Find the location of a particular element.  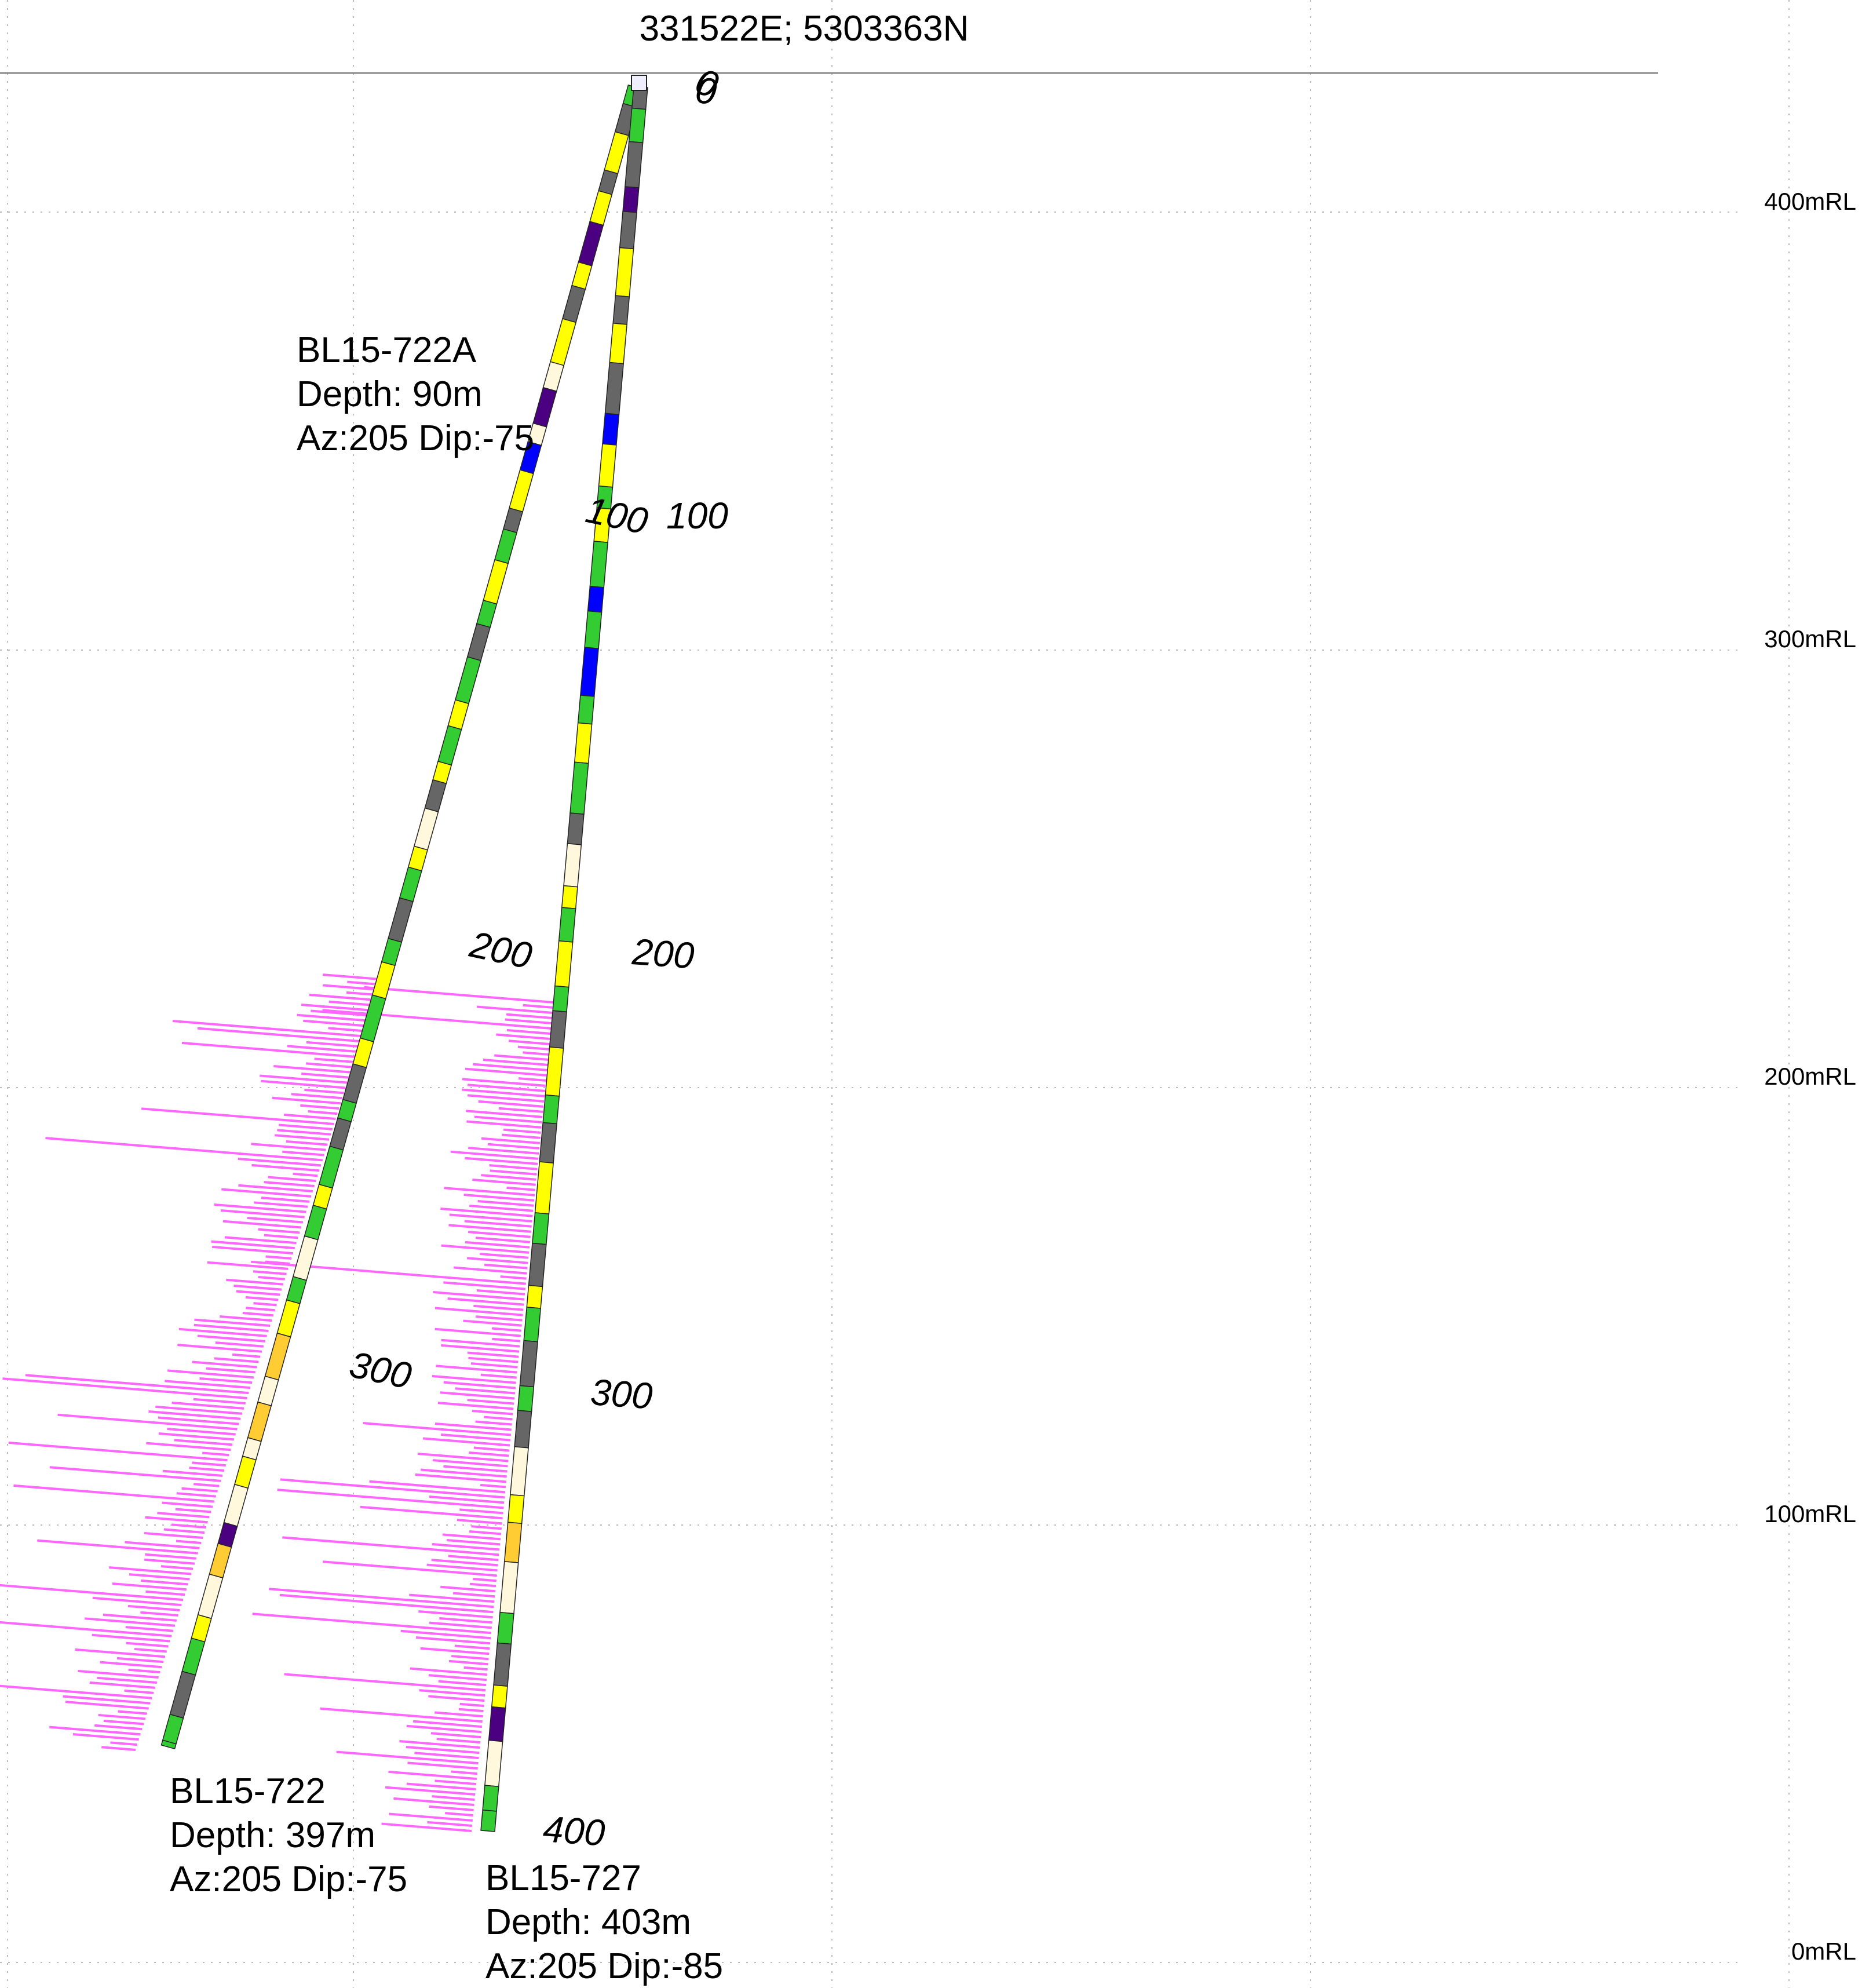

hole-az-dip: Az:205 Dip:-75 is located at coordinates (288, 1879).